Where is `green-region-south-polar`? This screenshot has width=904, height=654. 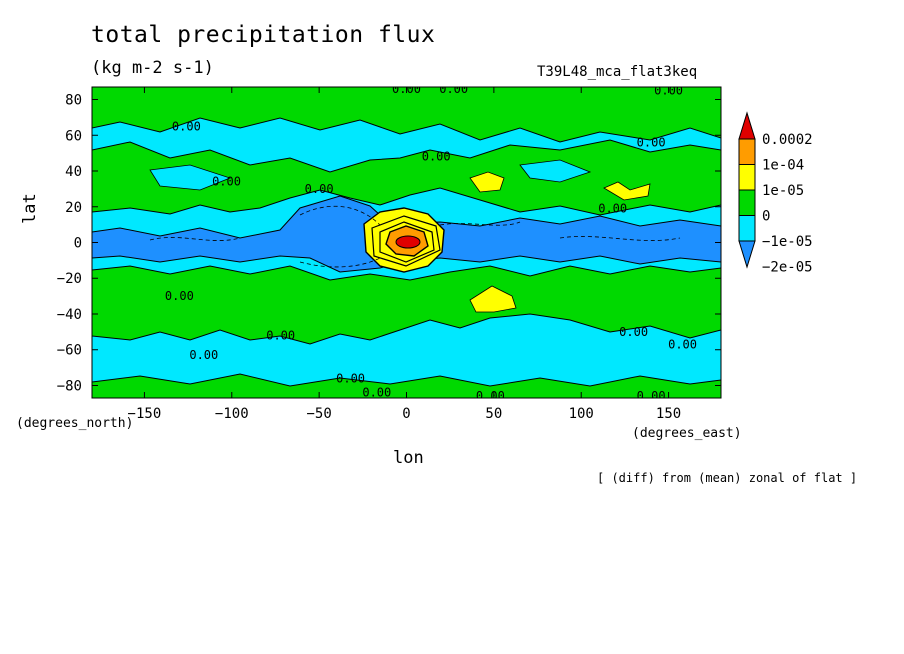
green-region-south-polar is located at coordinates (406, 385).